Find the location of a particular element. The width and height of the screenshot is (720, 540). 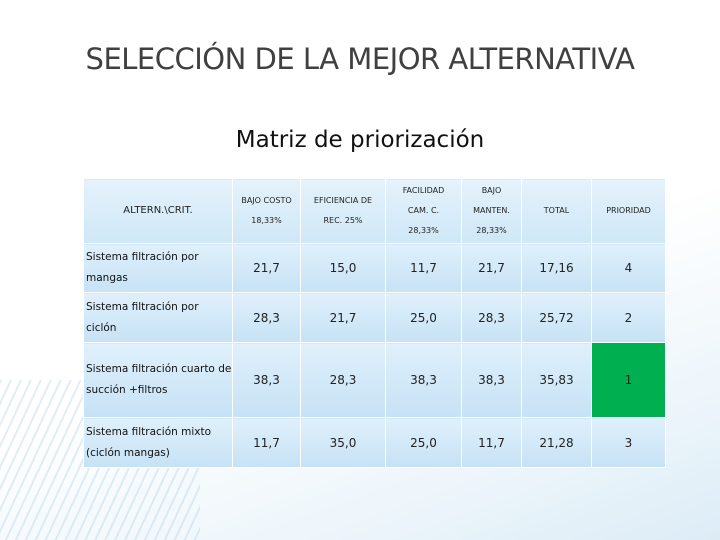

value-cell: 17,16 is located at coordinates (556, 268).